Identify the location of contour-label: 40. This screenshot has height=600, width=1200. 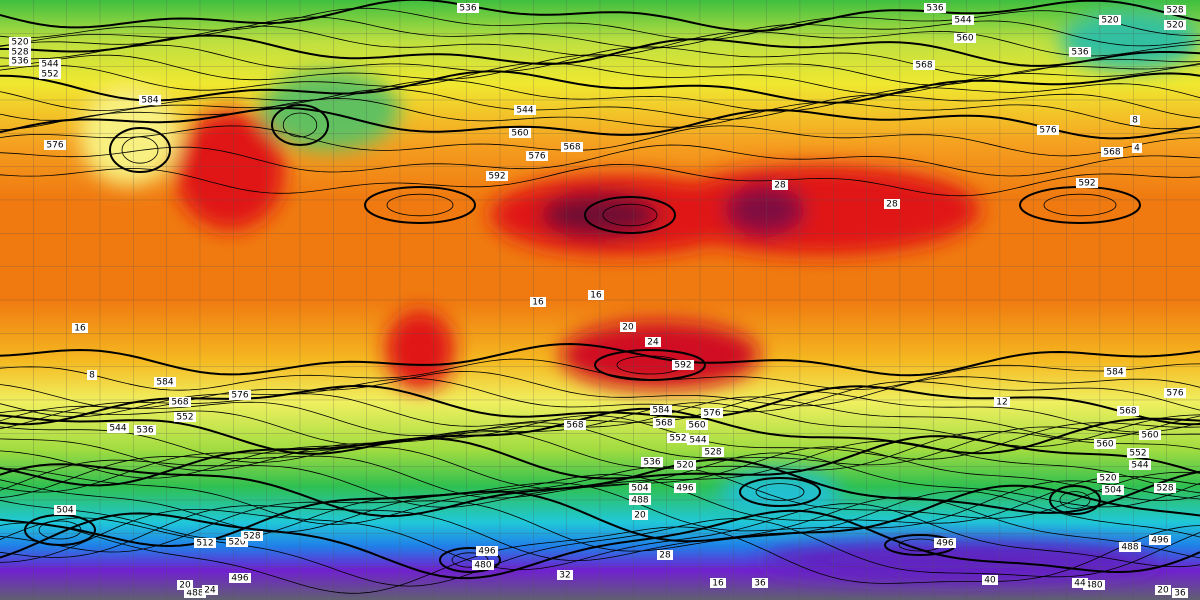
(990, 581).